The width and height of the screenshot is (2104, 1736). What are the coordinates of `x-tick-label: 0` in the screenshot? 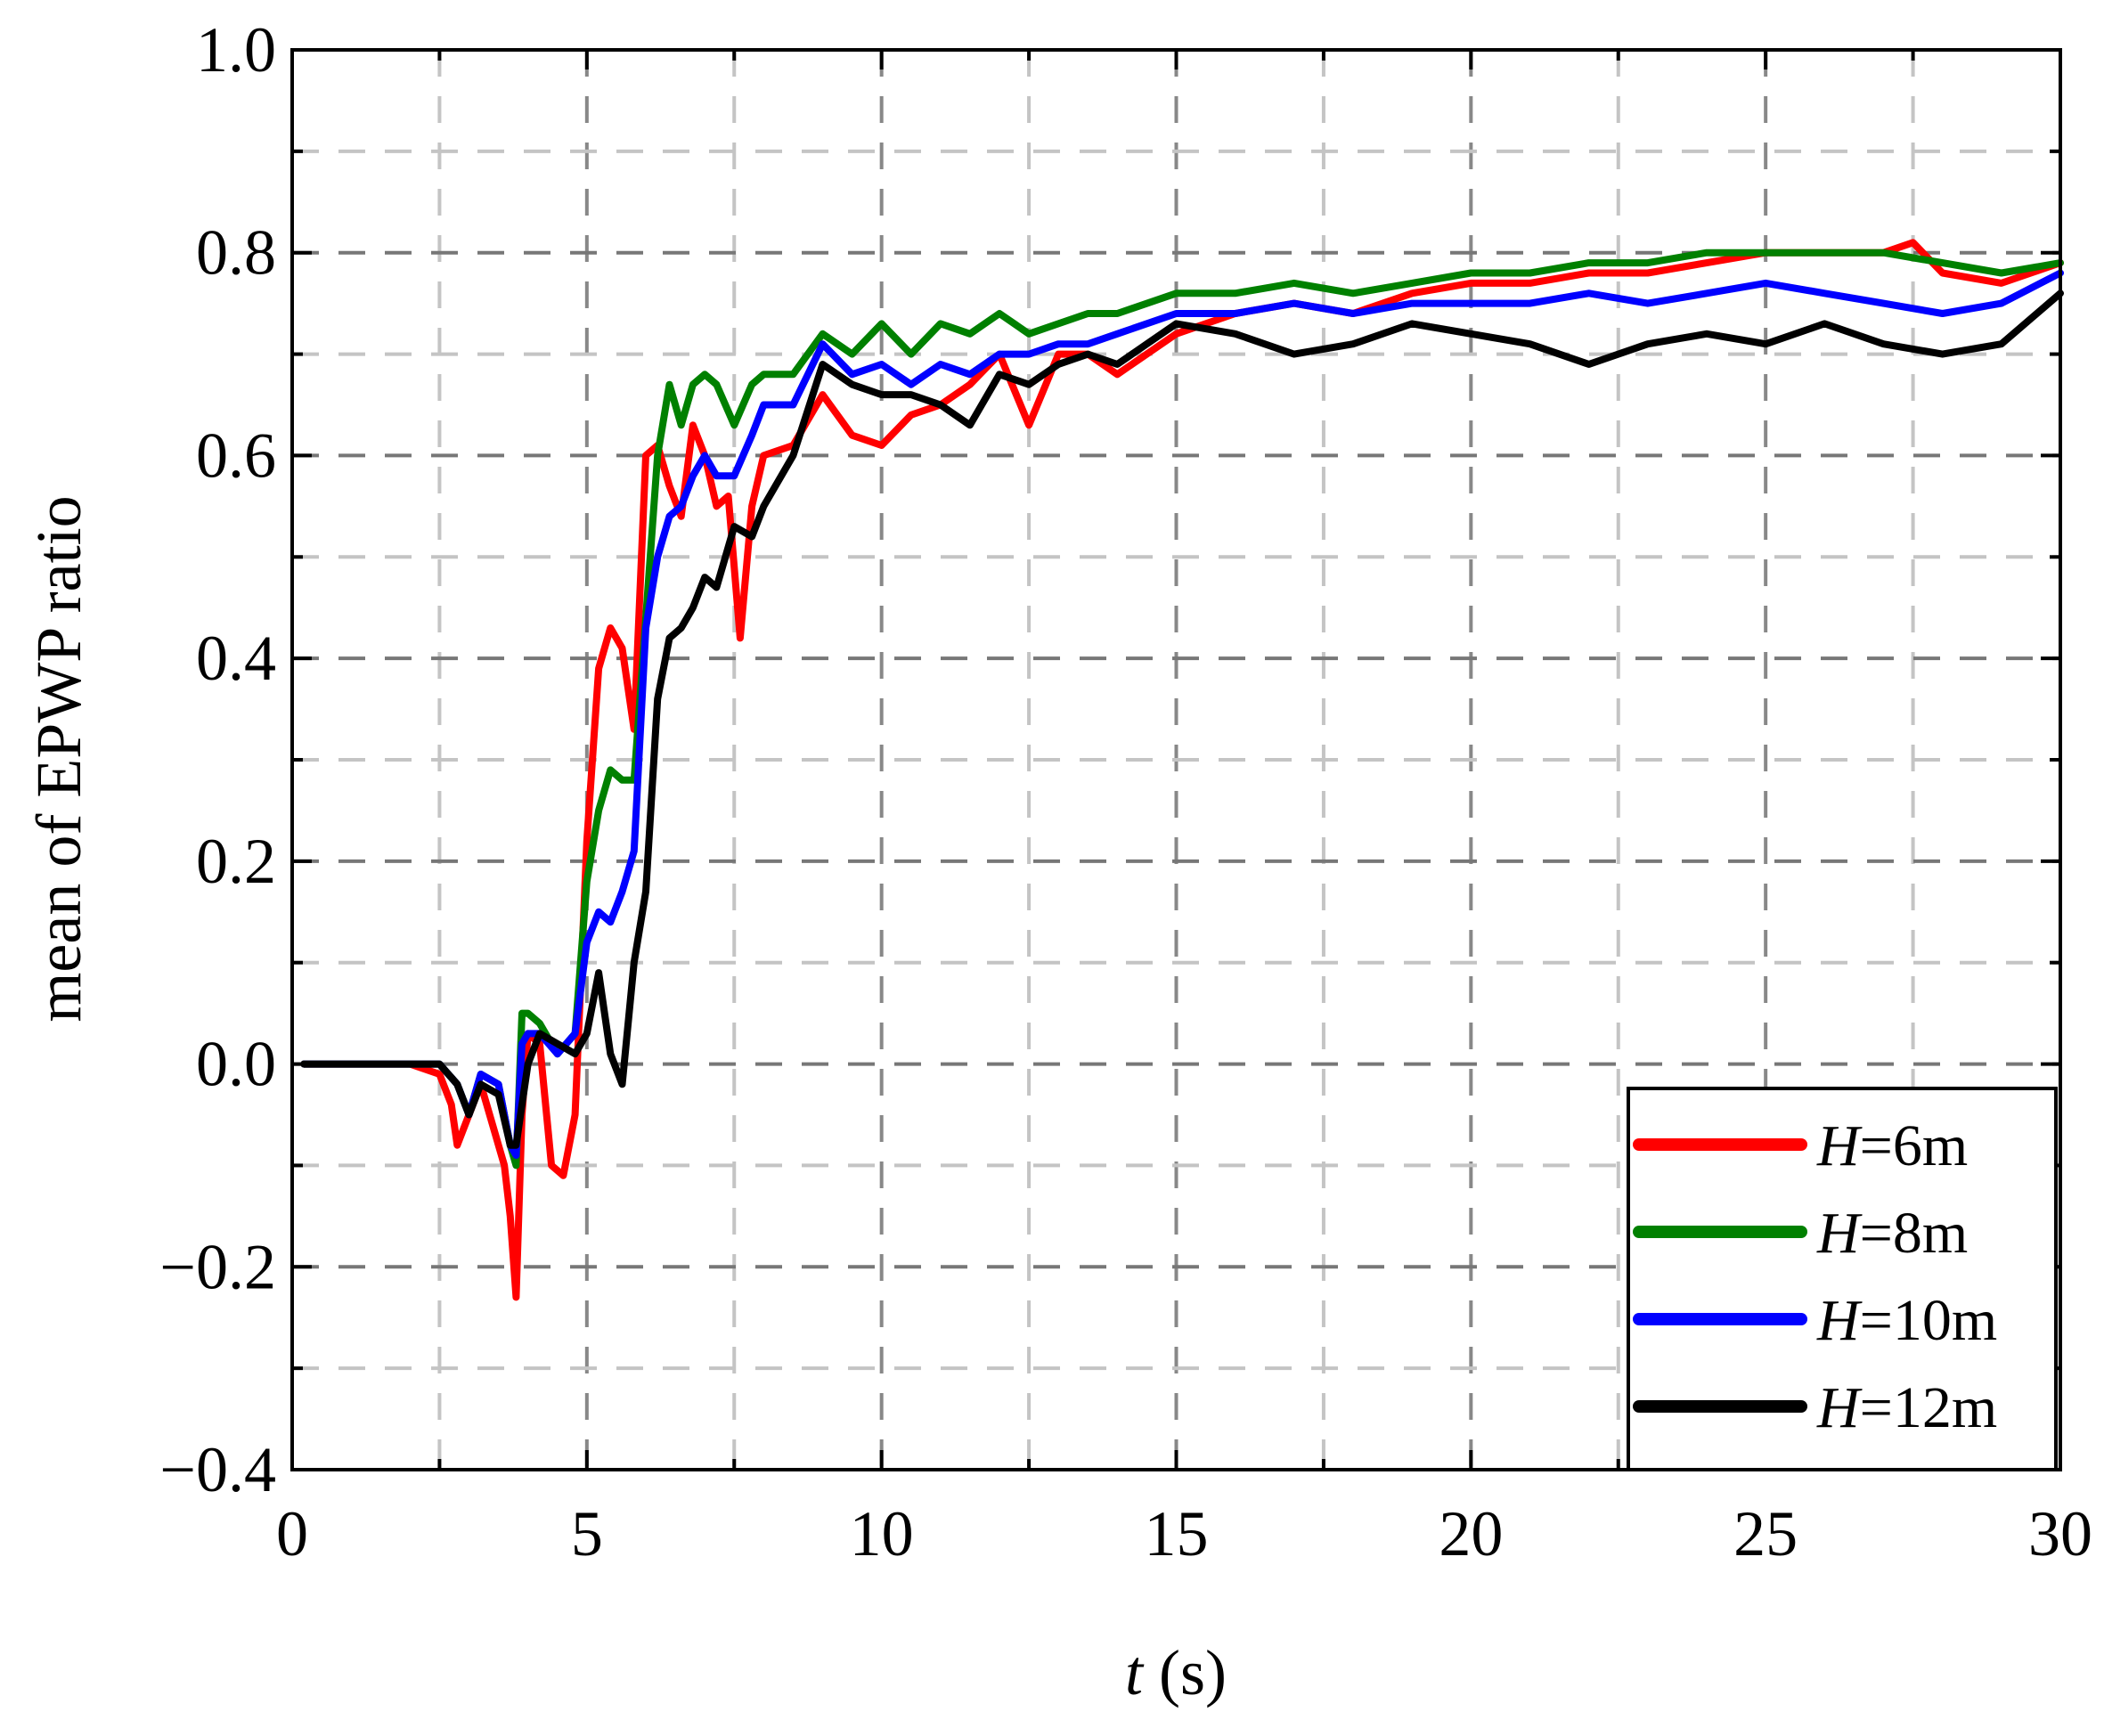 It's located at (292, 1534).